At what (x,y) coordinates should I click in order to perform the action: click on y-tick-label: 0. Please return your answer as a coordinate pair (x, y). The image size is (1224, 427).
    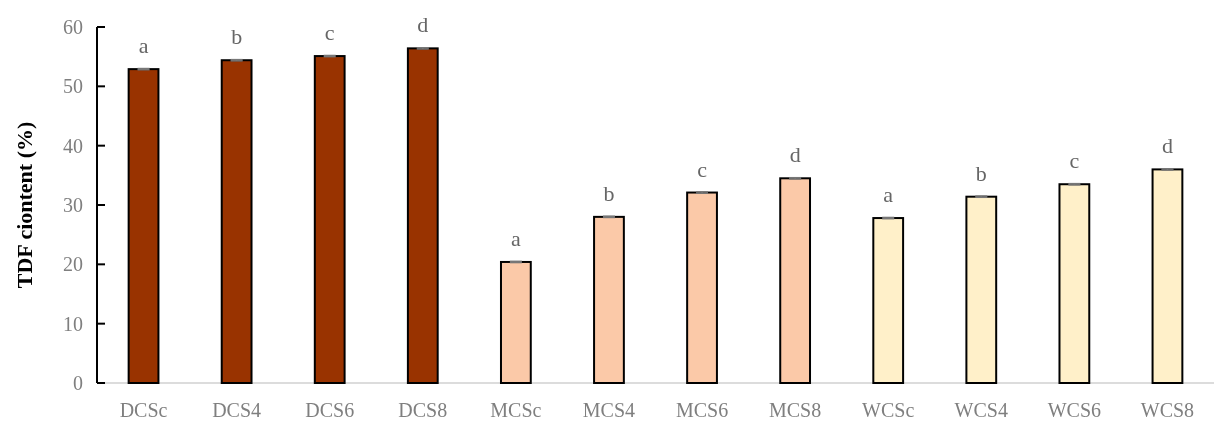
    Looking at the image, I should click on (78, 383).